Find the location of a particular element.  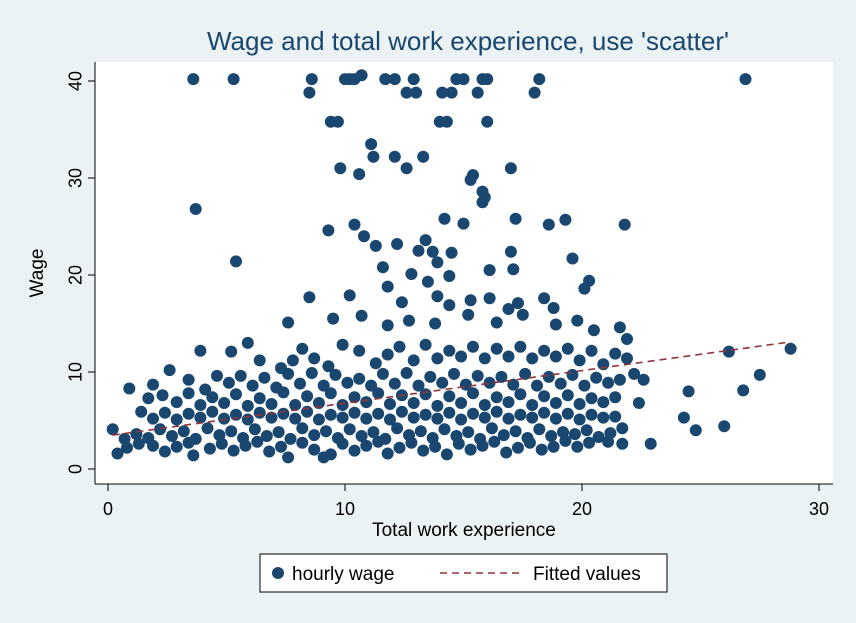

x-tick-label: 0 is located at coordinates (108, 509).